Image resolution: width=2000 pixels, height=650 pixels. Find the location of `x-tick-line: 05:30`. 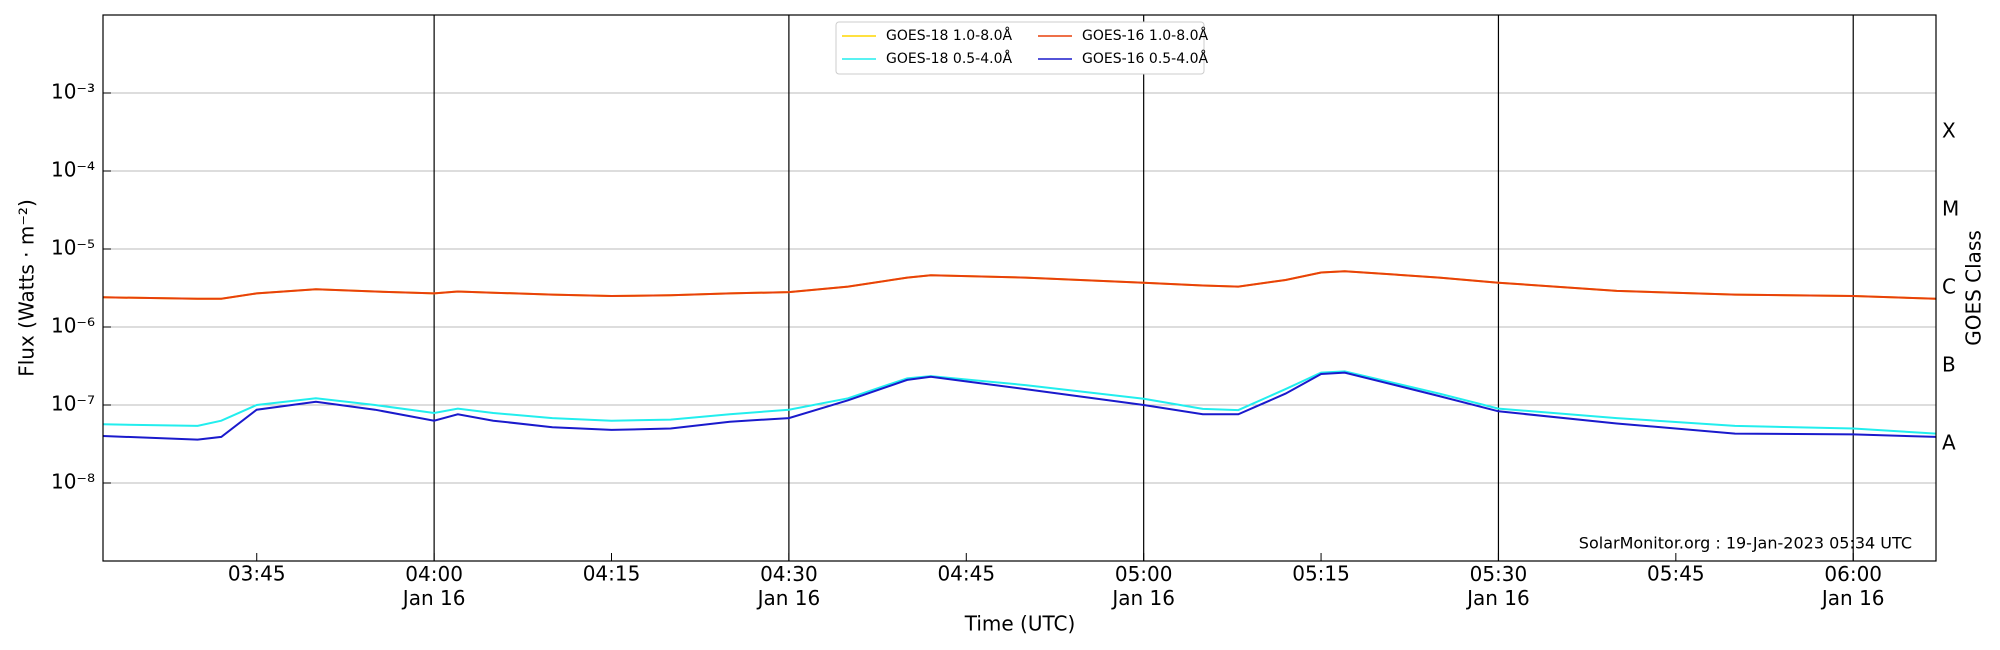

x-tick-line: 05:30 is located at coordinates (1499, 574).